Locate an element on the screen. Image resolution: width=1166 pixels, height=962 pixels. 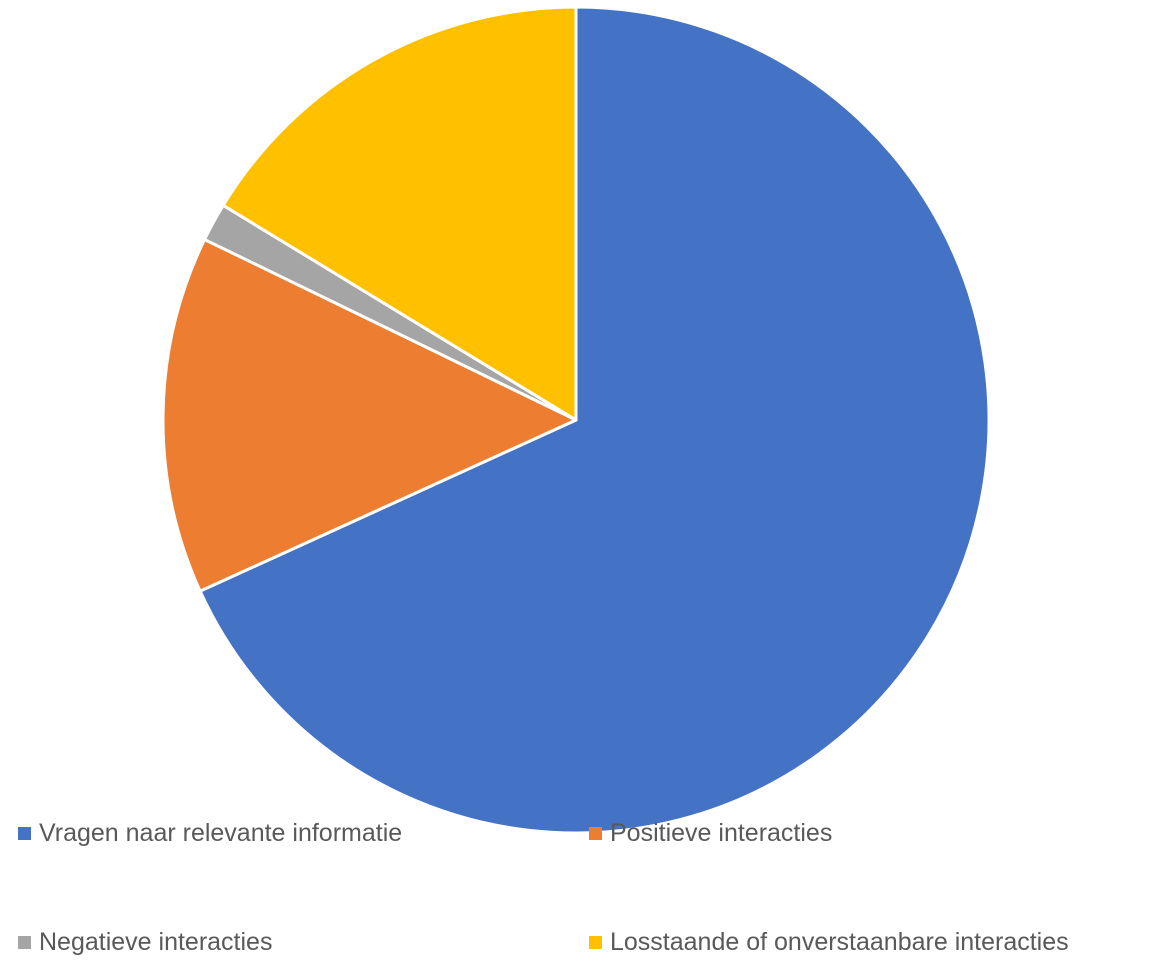
pie-slice-positieve is located at coordinates (369, 415).